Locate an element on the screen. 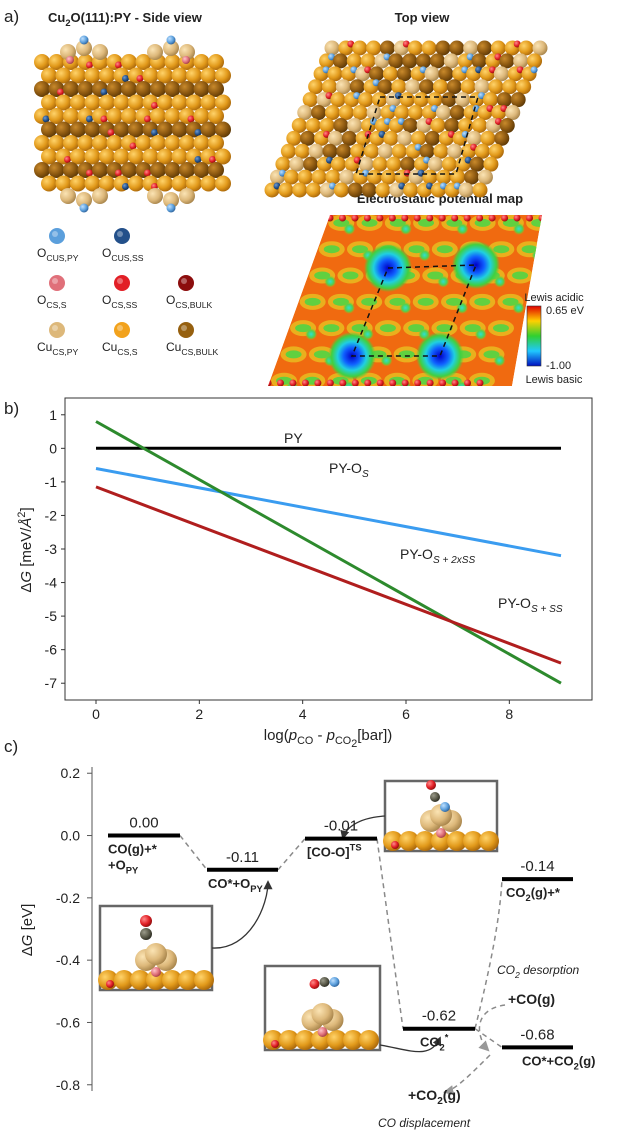 This screenshot has width=620, height=1131. text-segment: ] is located at coordinates (26, 509).